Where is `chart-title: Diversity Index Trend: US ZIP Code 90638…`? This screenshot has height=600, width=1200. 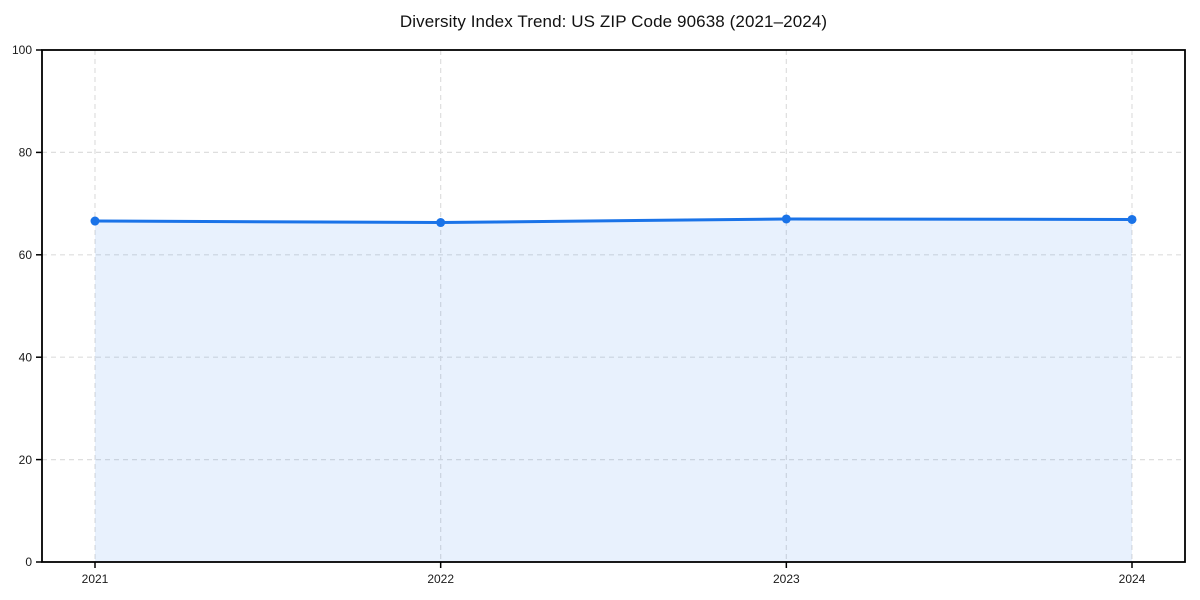
chart-title: Diversity Index Trend: US ZIP Code 90638… is located at coordinates (613, 21).